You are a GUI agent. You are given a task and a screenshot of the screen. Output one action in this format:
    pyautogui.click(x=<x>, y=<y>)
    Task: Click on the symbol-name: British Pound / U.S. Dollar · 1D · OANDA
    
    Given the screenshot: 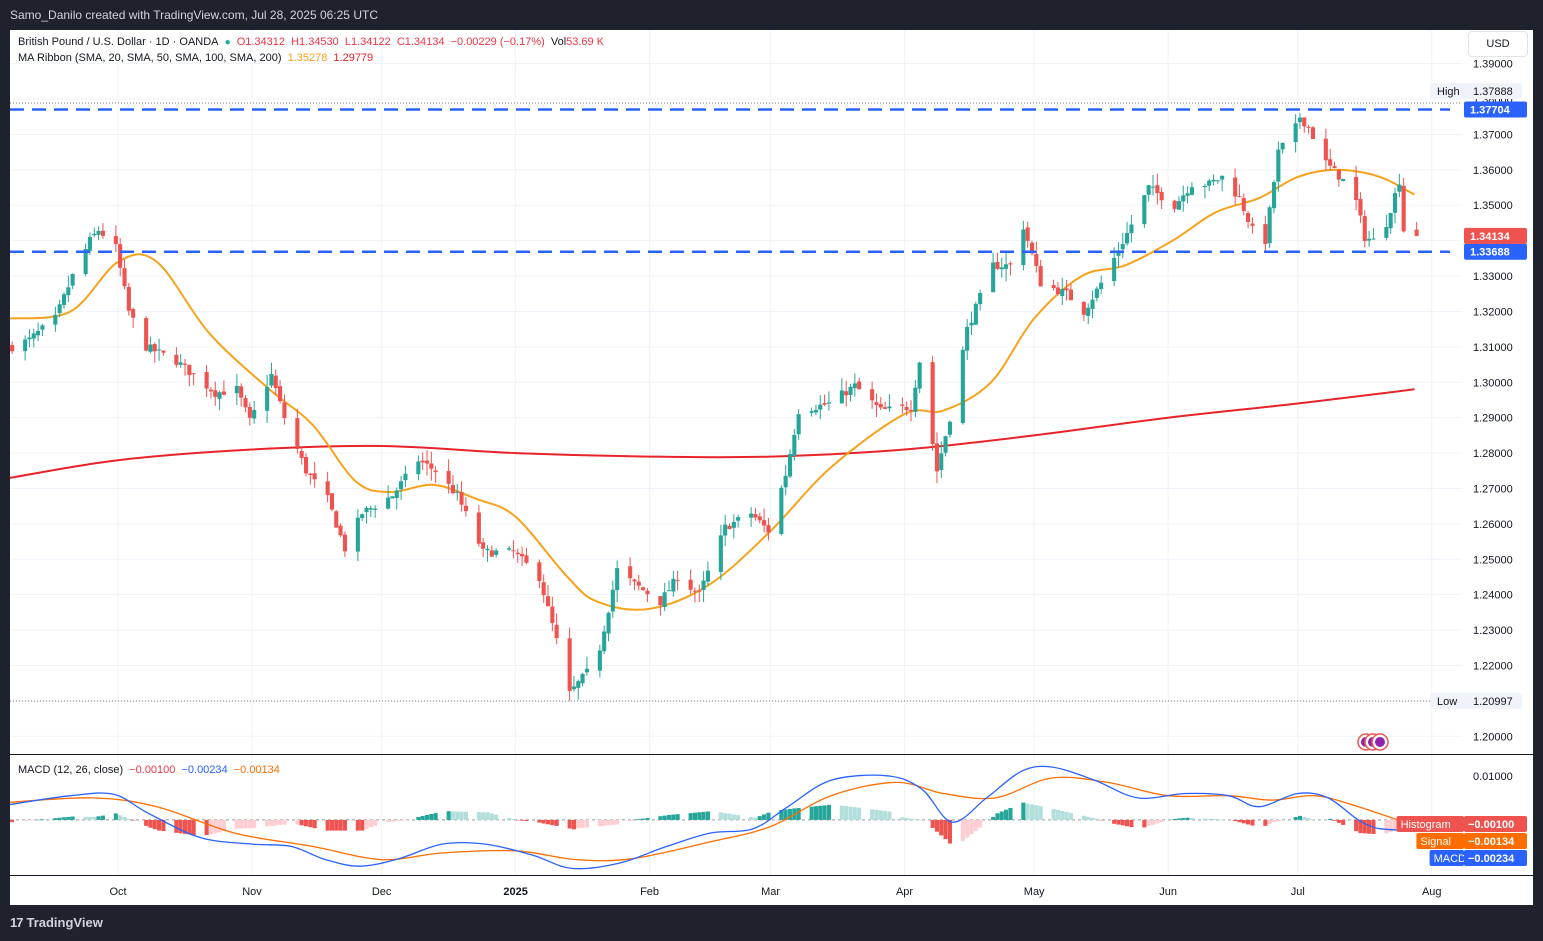 What is the action you would take?
    pyautogui.click(x=118, y=42)
    